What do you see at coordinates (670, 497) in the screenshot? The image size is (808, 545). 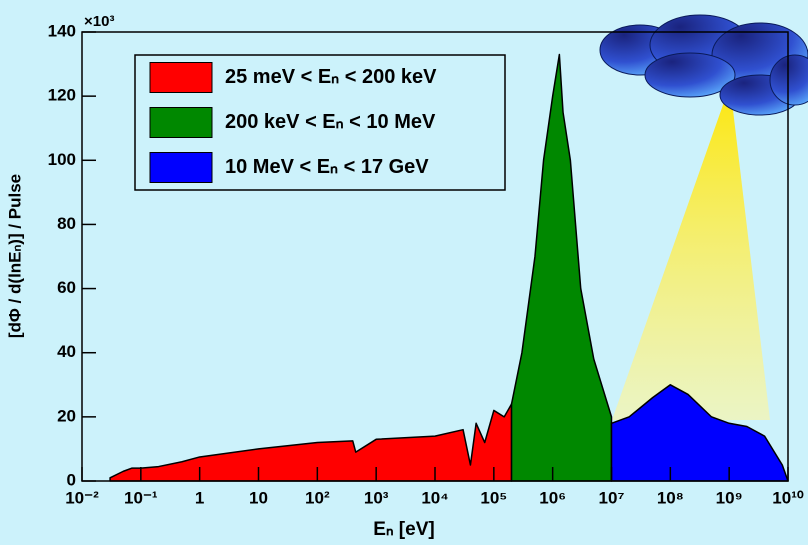 I see `x-tick-label: 10⁸` at bounding box center [670, 497].